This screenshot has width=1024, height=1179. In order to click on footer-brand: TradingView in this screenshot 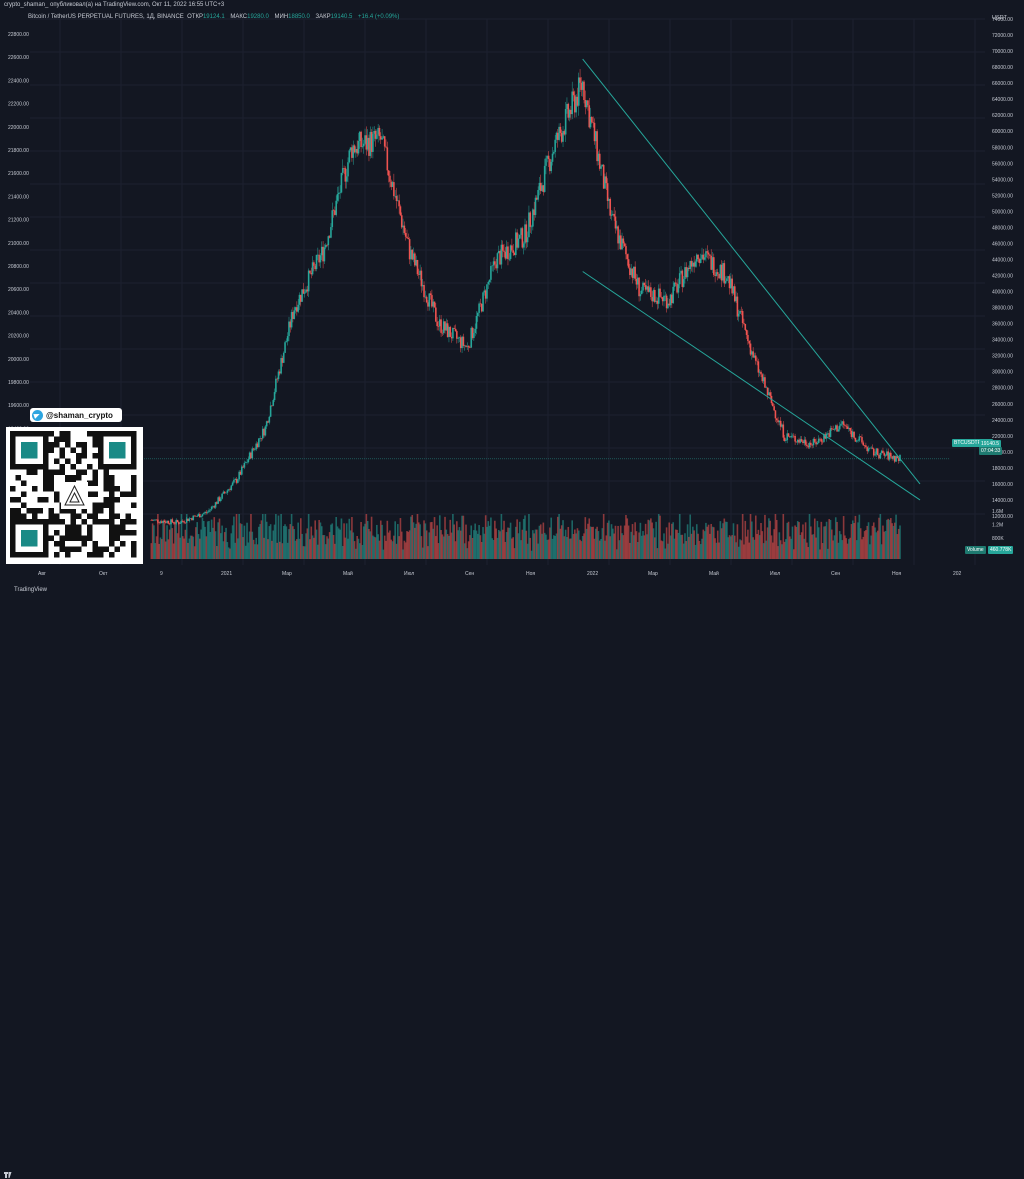, I will do `click(31, 590)`.